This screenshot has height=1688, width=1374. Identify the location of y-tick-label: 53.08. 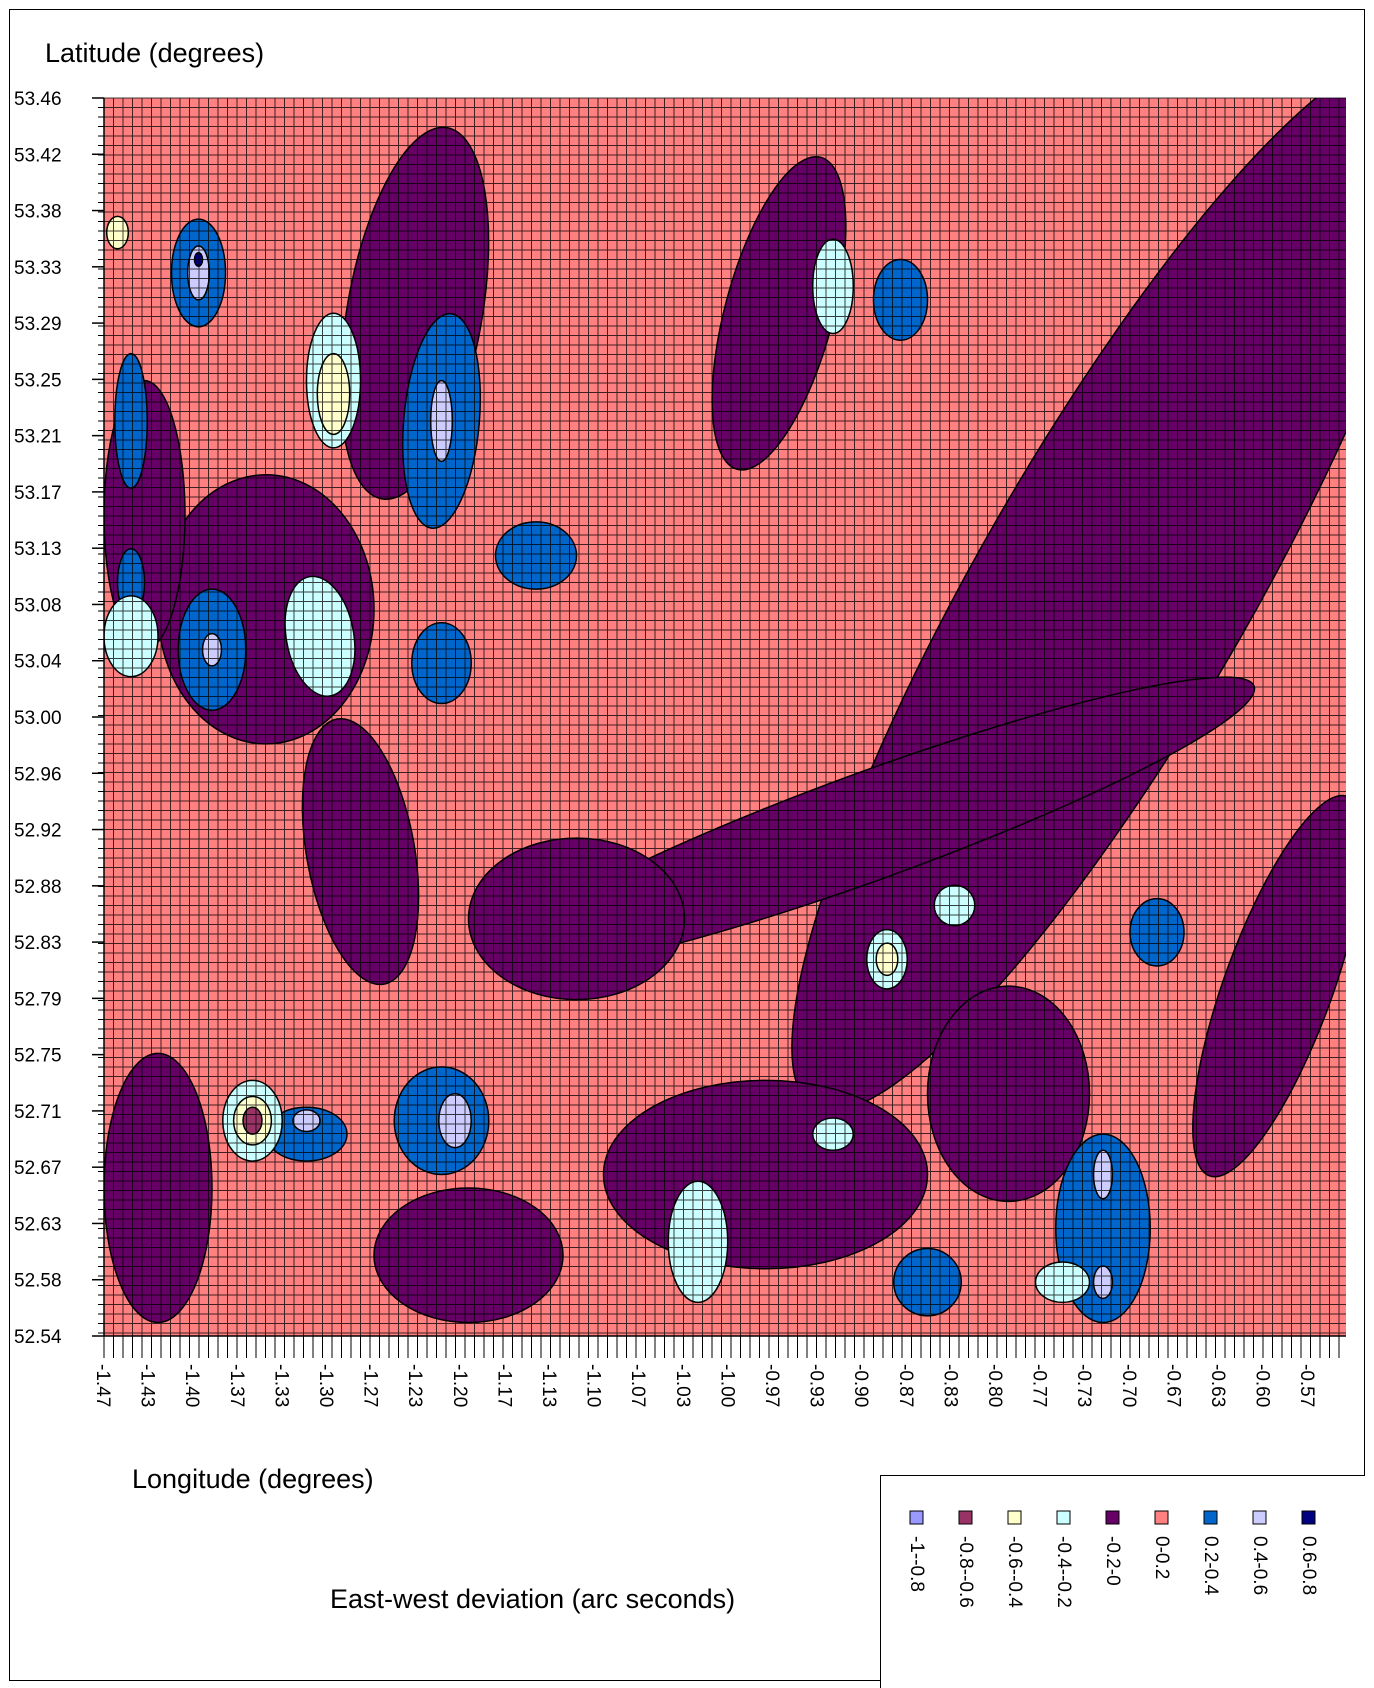
(38, 605).